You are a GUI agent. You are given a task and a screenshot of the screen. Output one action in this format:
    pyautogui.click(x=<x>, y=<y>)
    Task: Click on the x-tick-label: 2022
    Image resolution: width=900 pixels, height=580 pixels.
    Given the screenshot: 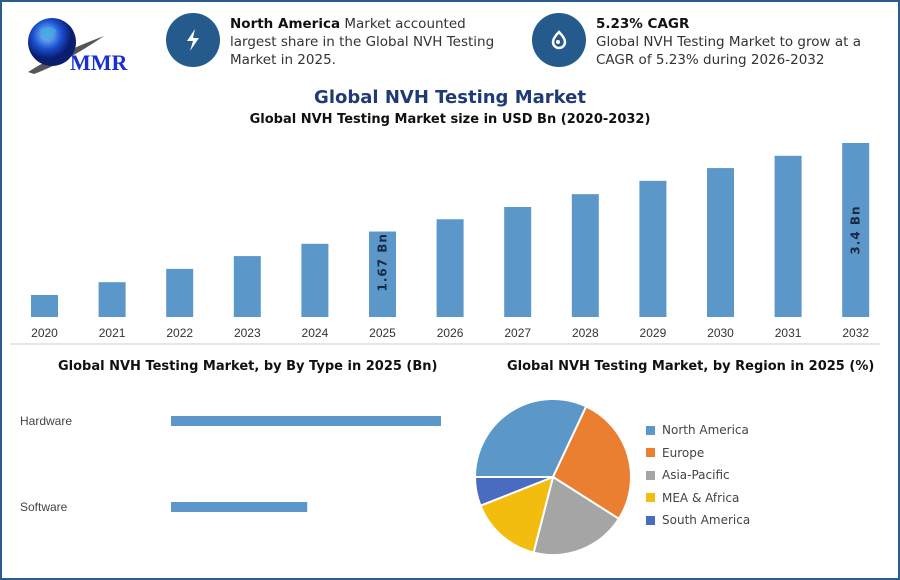 What is the action you would take?
    pyautogui.click(x=179, y=333)
    